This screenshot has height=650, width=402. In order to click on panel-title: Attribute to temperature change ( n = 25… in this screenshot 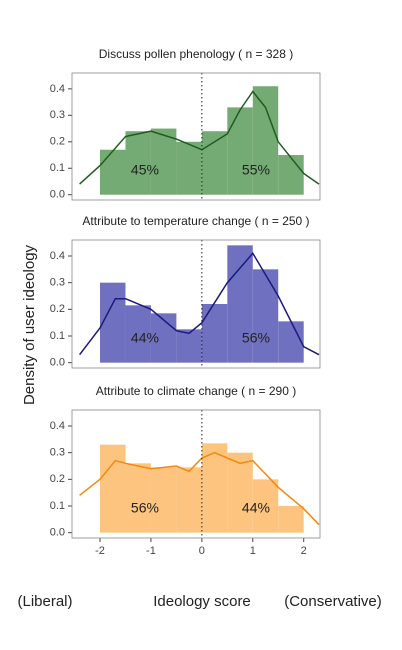, I will do `click(195, 221)`.